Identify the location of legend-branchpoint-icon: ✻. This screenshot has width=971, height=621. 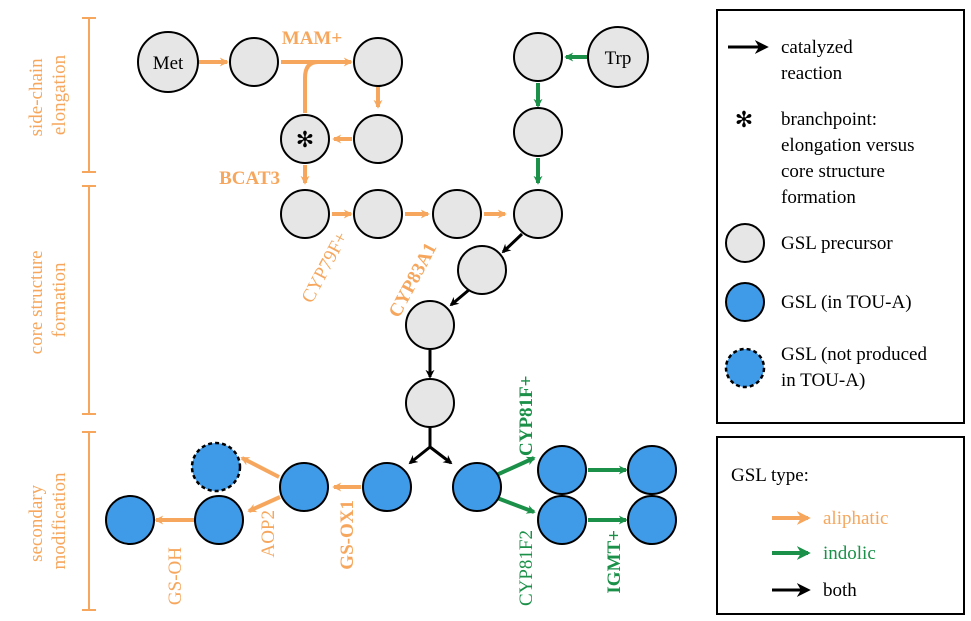
(744, 119).